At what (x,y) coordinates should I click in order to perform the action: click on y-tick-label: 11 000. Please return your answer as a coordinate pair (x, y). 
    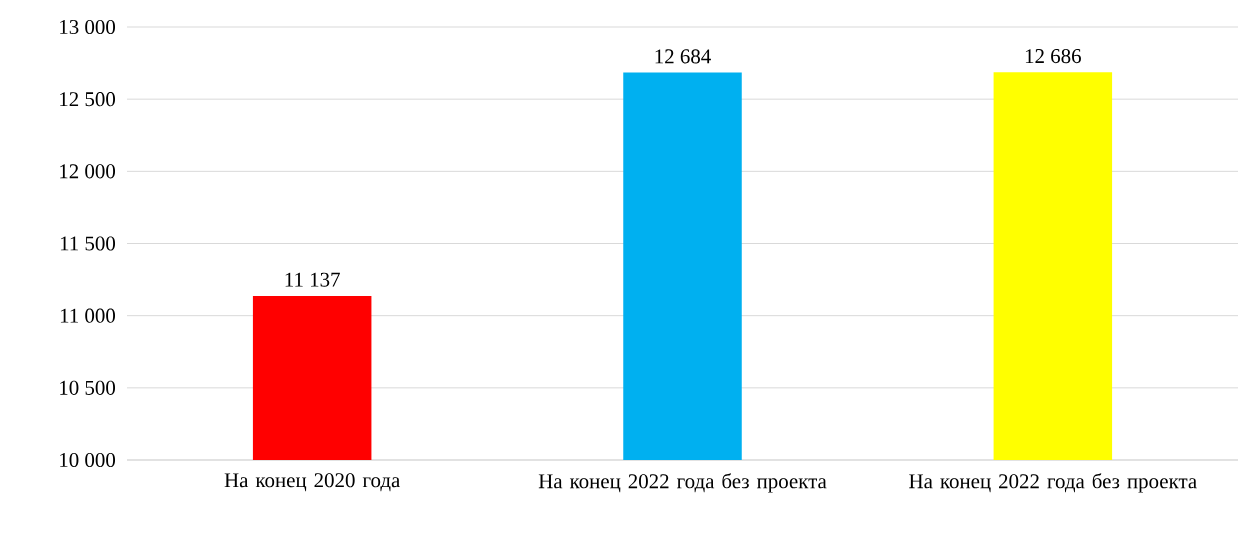
    Looking at the image, I should click on (88, 315).